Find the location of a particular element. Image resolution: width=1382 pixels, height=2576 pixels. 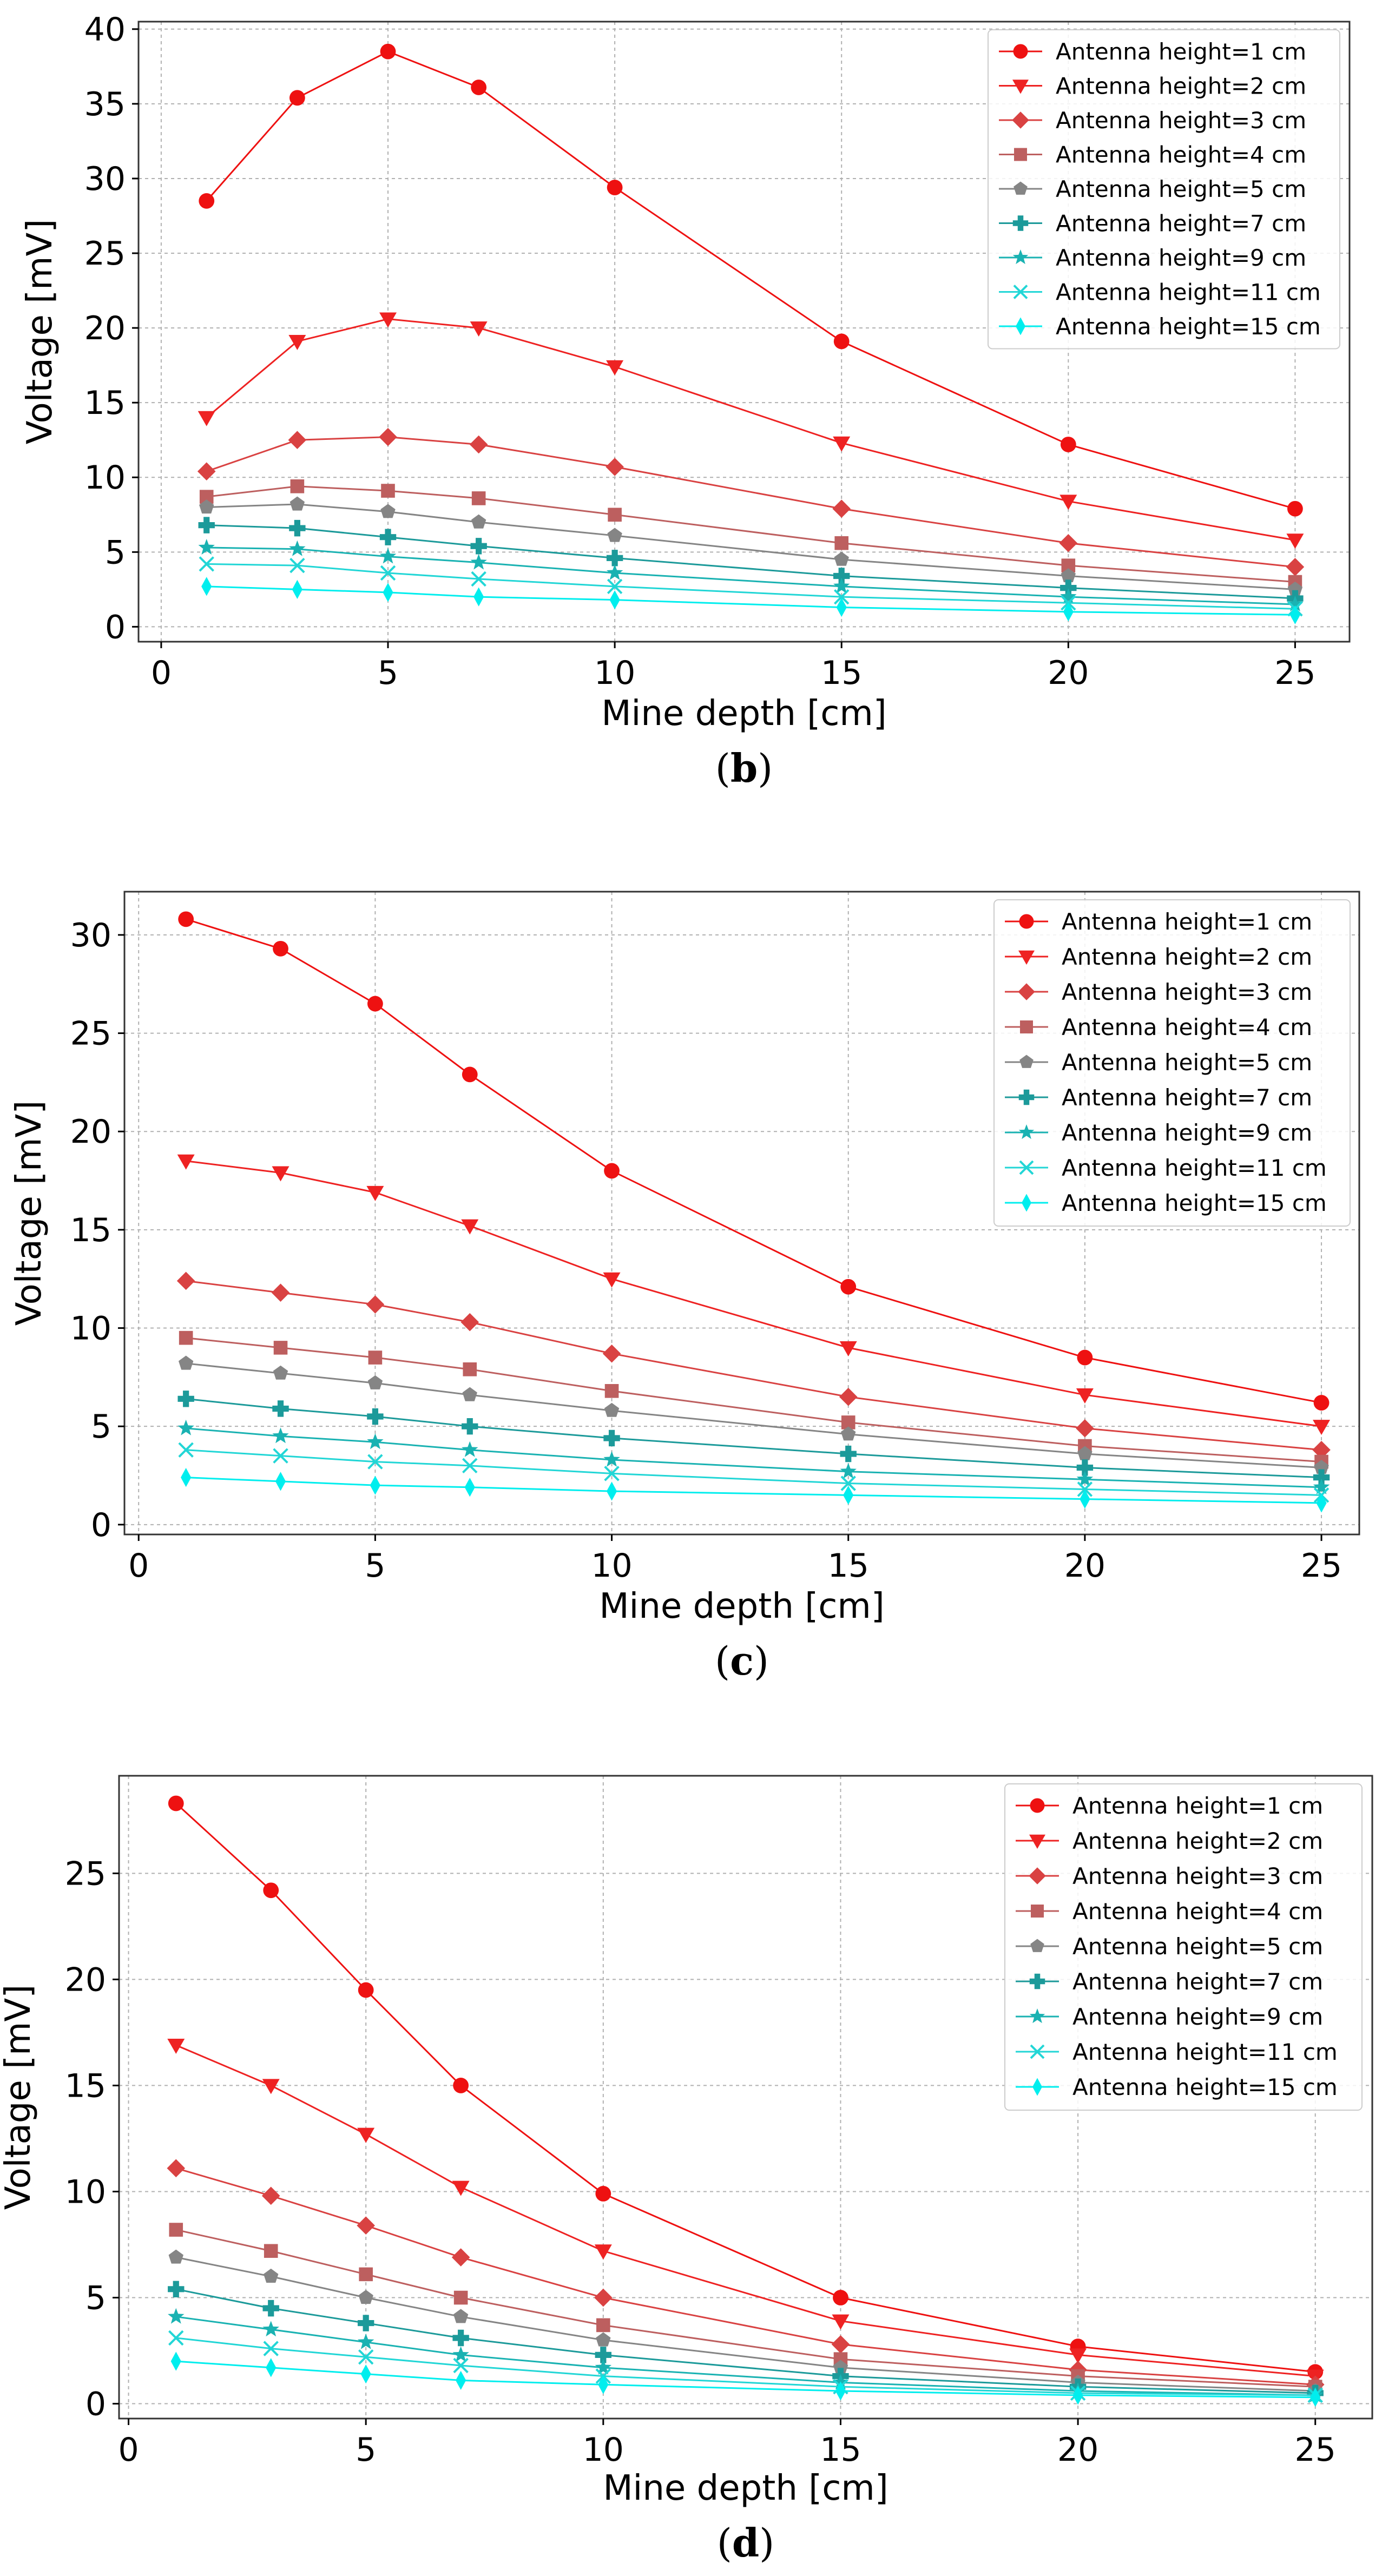

y-axis-label: Voltage [mV] is located at coordinates (40, 331).